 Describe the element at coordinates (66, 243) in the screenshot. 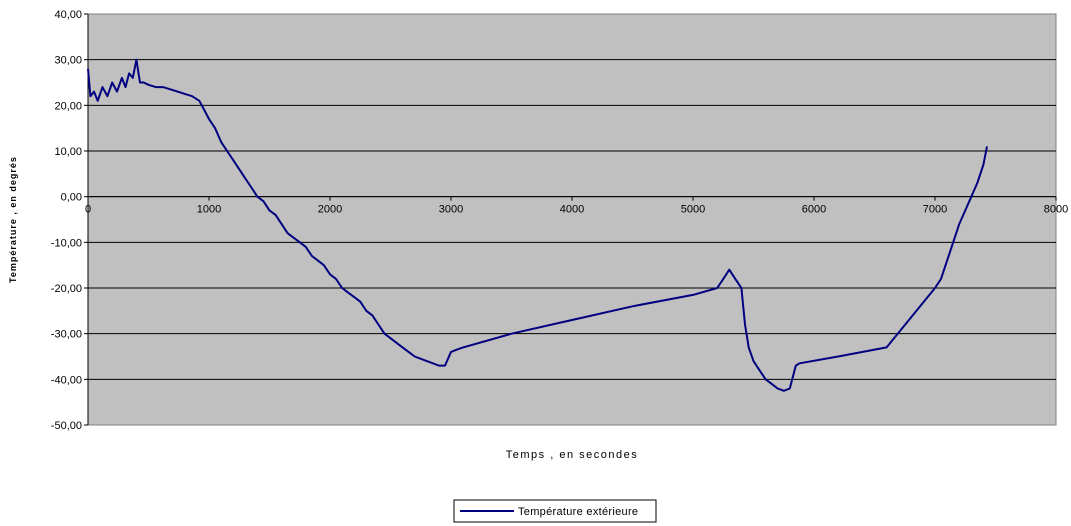

I see `y-tick-label: -10,00` at that location.